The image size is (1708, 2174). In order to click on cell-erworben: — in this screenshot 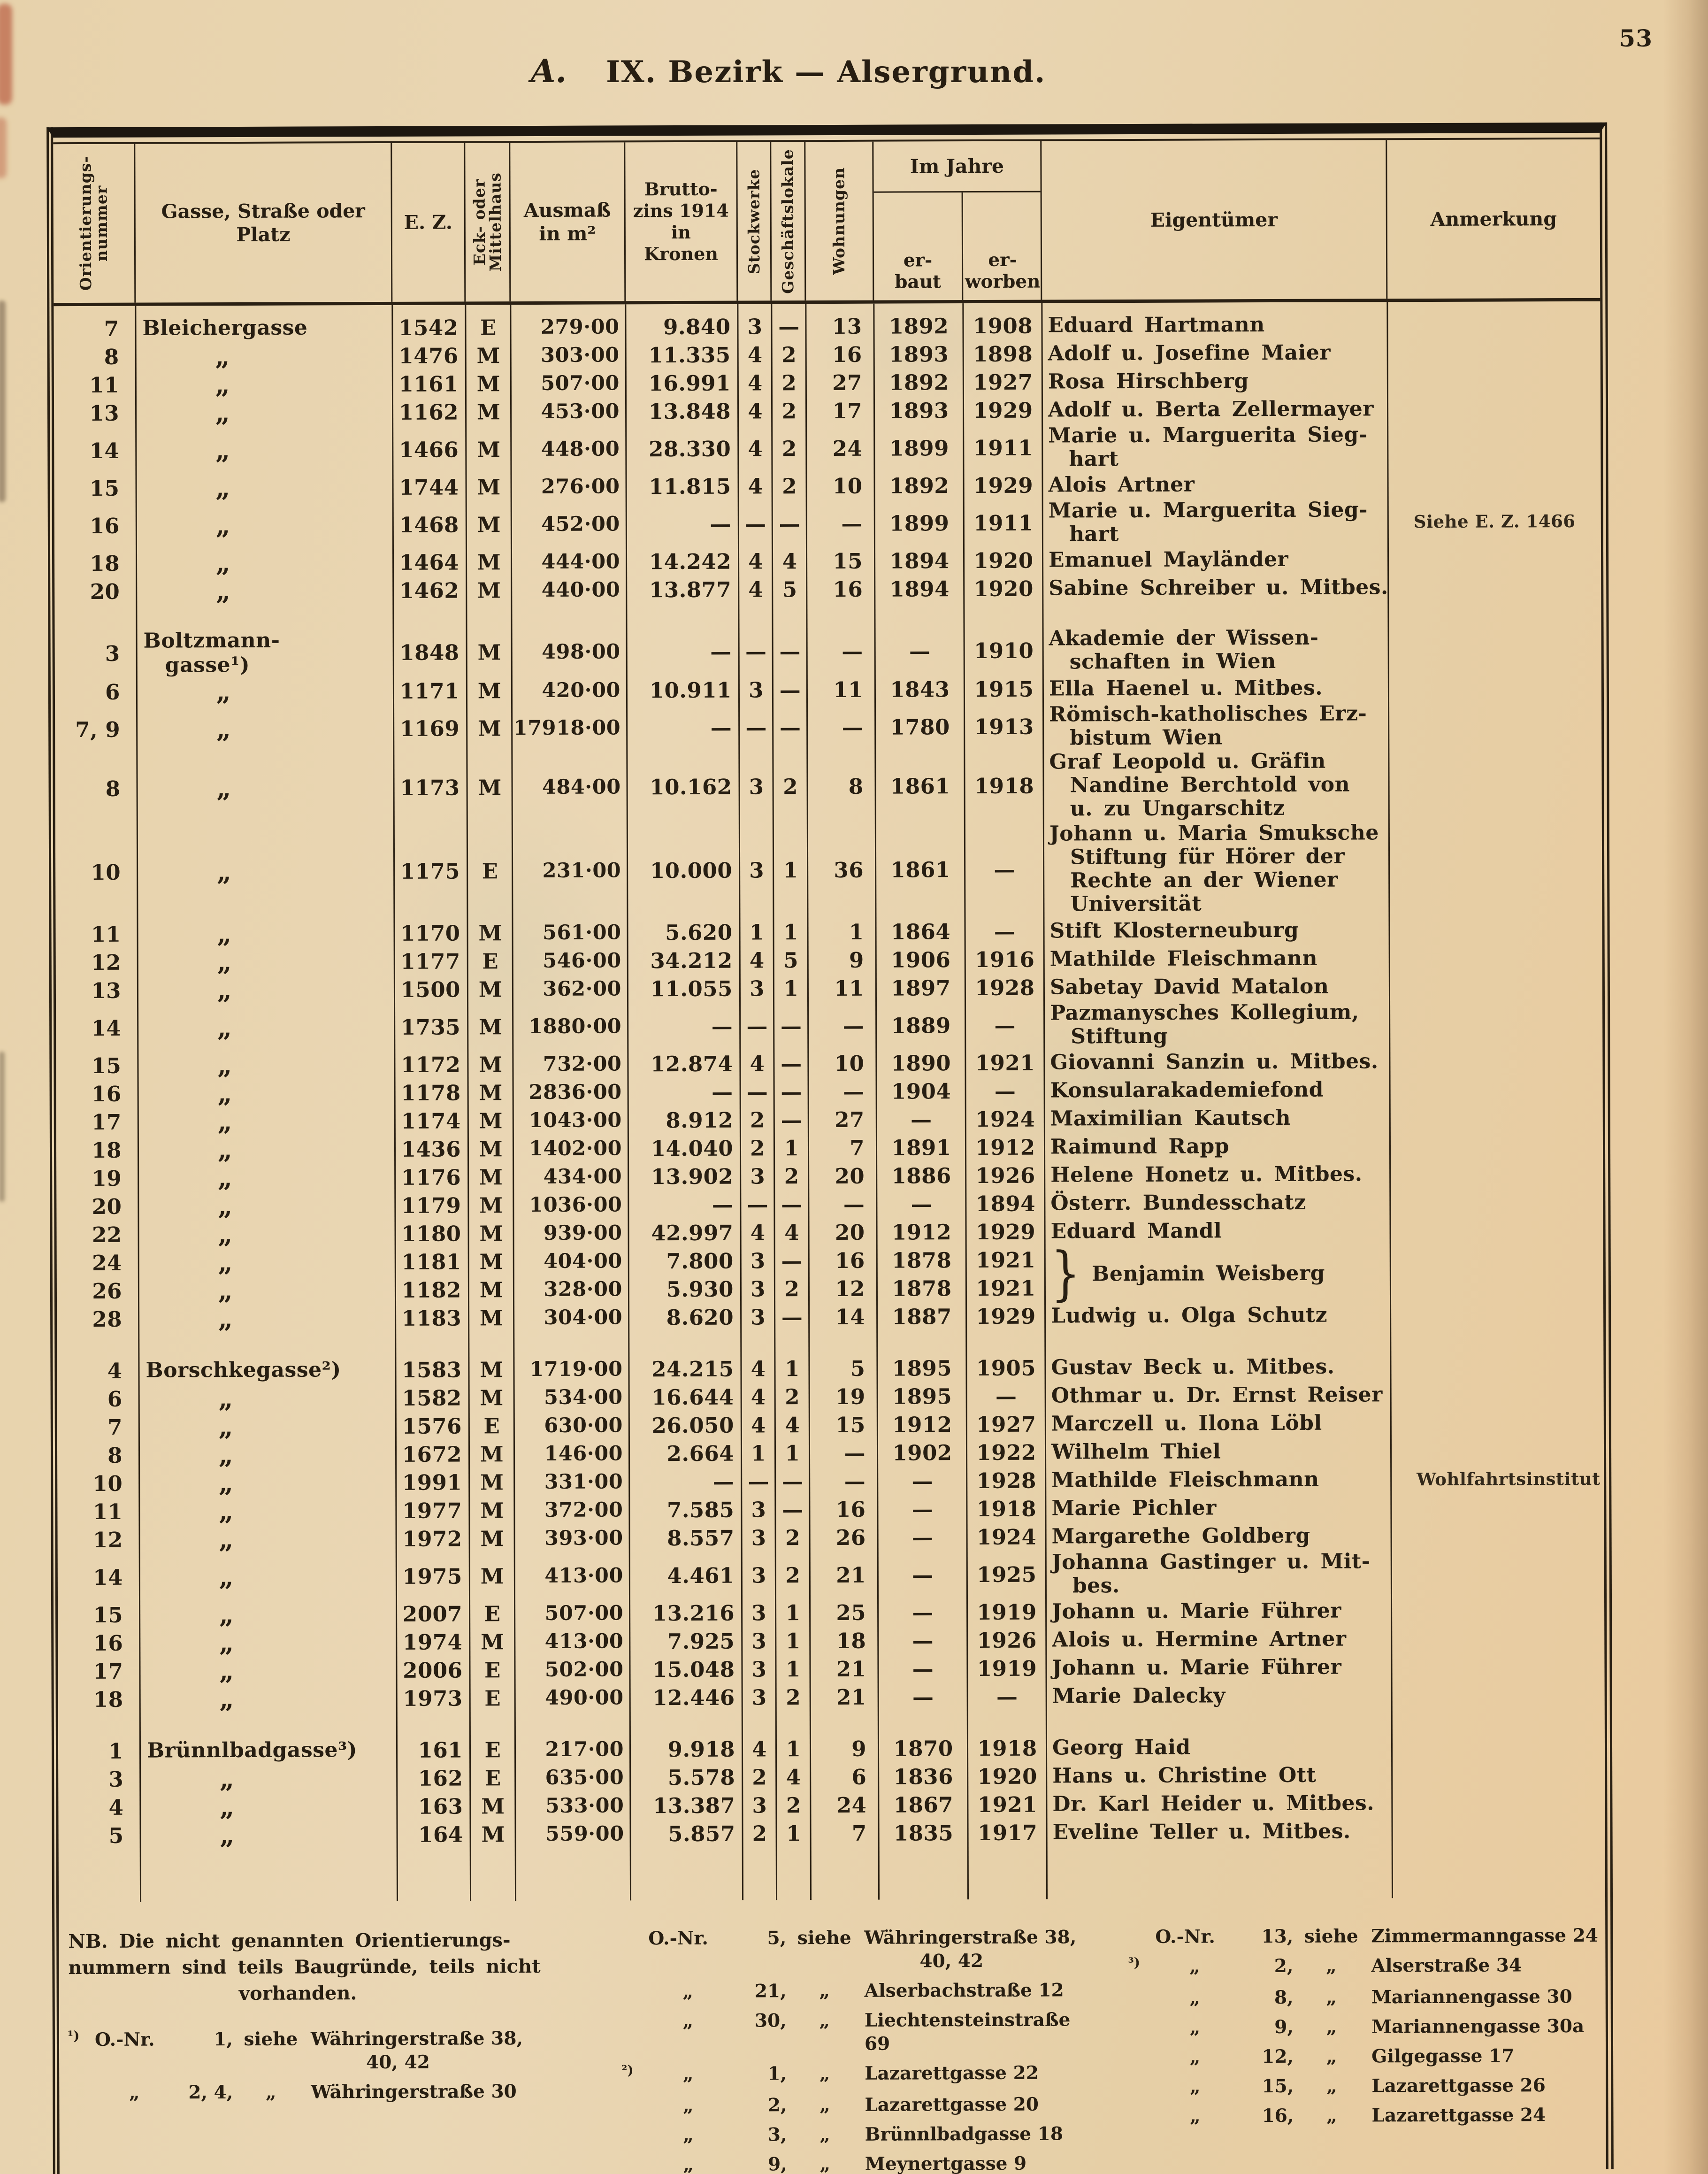, I will do `click(1007, 1696)`.